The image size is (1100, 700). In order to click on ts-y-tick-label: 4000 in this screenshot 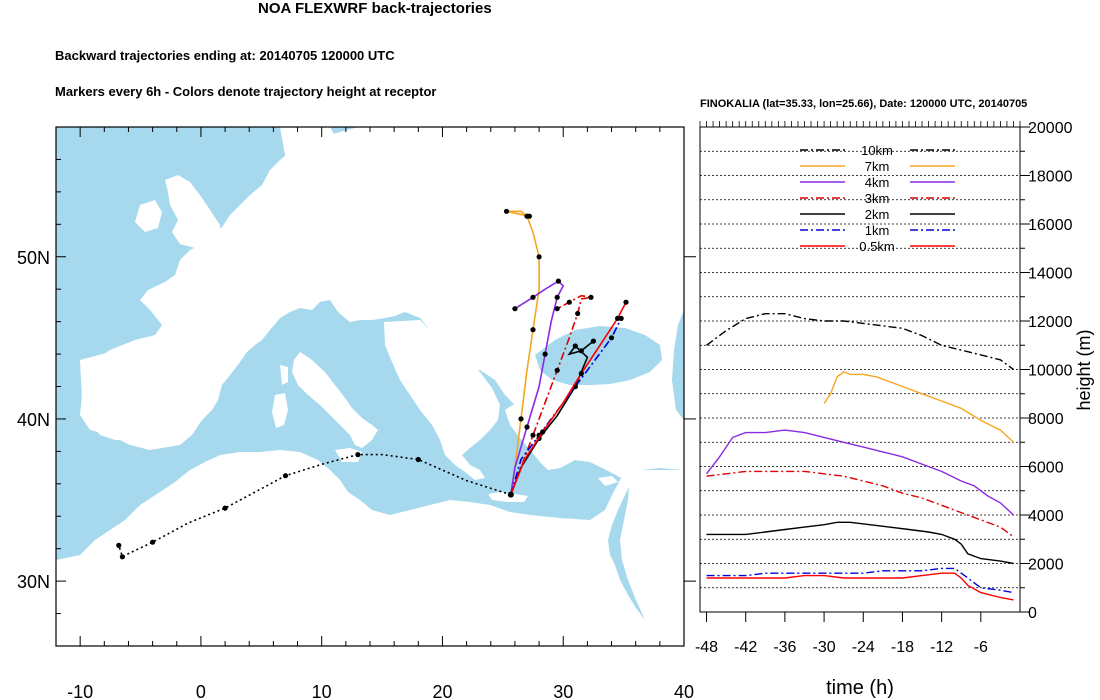, I will do `click(1046, 516)`.